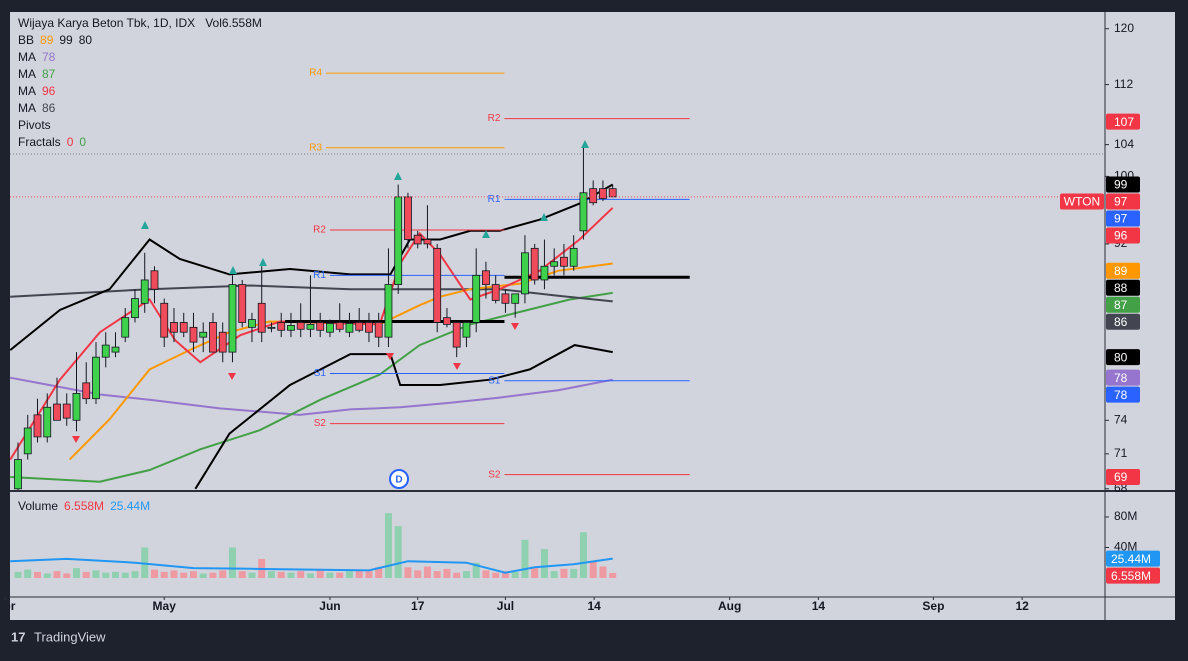  What do you see at coordinates (594, 606) in the screenshot?
I see `x-tick-label: 14` at bounding box center [594, 606].